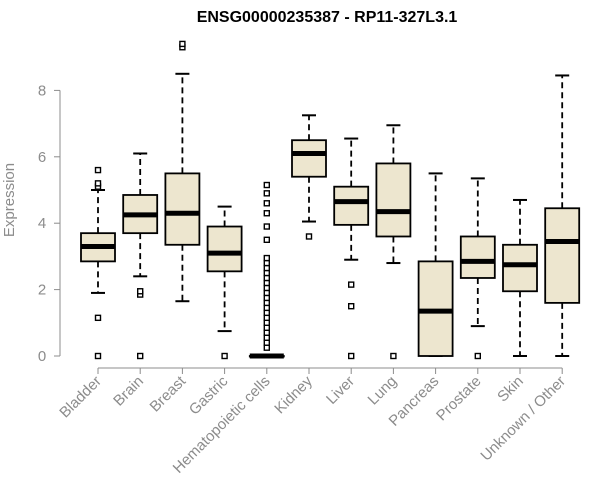 The image size is (600, 500). I want to click on x-tick-label: Bladder, so click(80, 397).